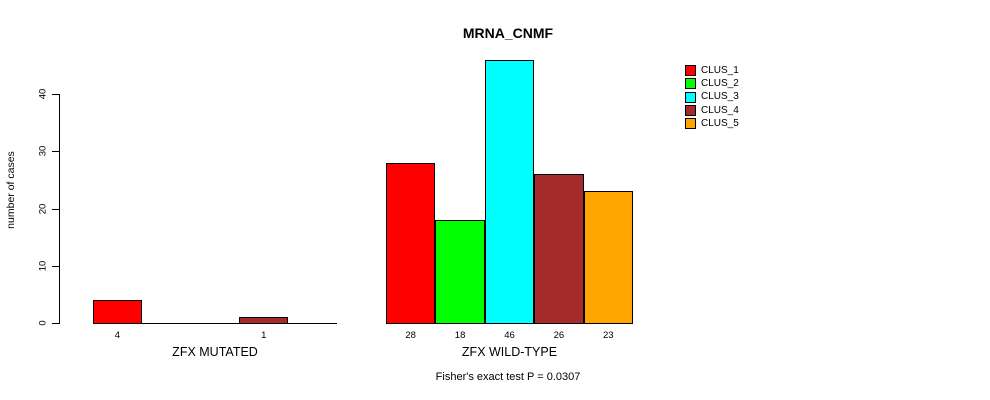  I want to click on legend: CLUS_1 CLUS_2 CLUS_3 CLUS_4 CLUS_5, so click(712, 97).